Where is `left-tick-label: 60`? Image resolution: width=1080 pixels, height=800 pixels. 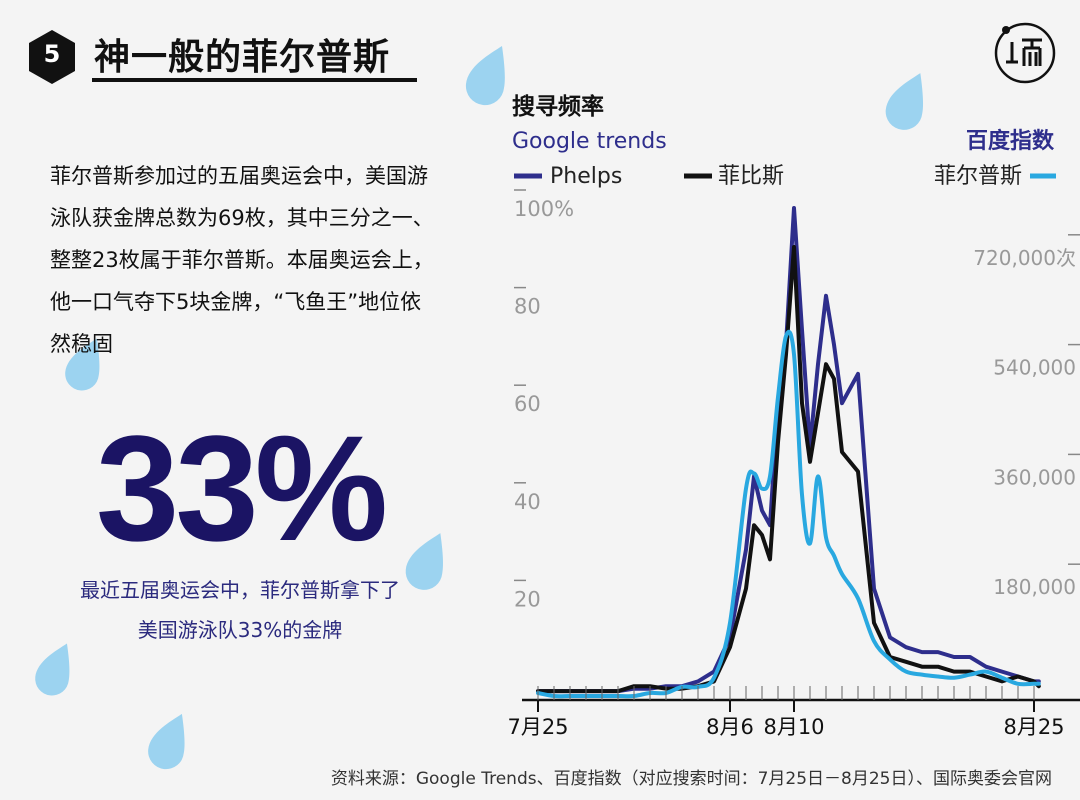 left-tick-label: 60 is located at coordinates (527, 404).